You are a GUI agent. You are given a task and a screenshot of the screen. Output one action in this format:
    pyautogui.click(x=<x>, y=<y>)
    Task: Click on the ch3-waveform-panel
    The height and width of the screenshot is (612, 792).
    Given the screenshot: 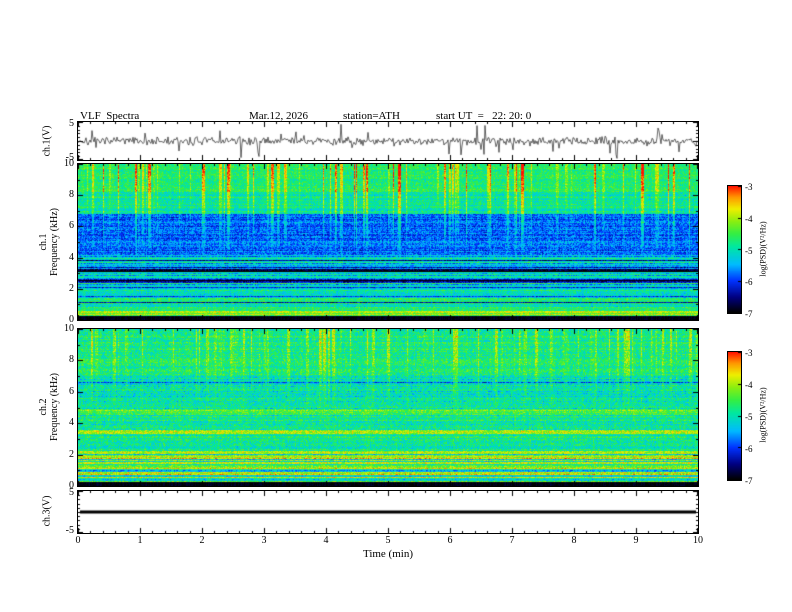 What is the action you would take?
    pyautogui.click(x=388, y=512)
    